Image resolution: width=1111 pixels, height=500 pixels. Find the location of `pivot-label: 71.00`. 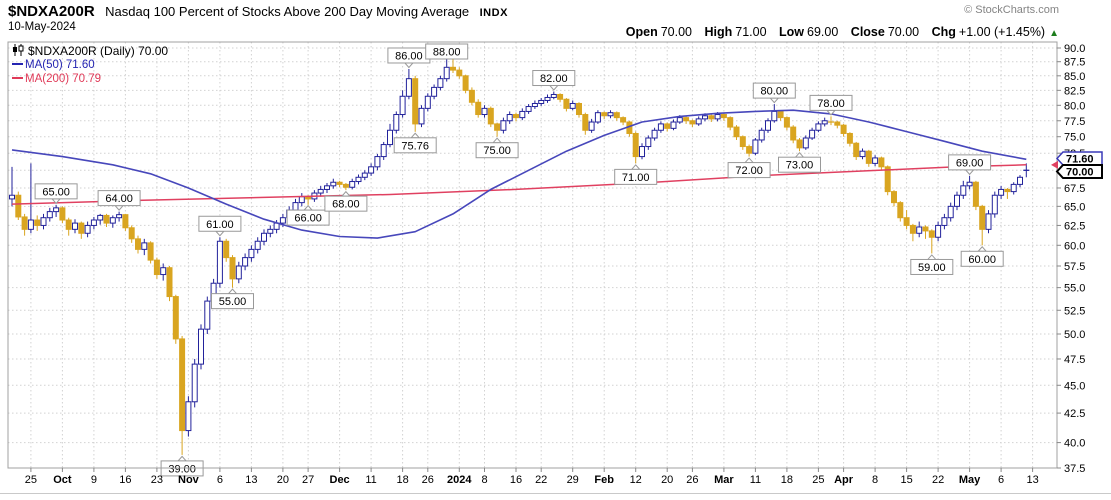

pivot-label: 71.00 is located at coordinates (636, 174).